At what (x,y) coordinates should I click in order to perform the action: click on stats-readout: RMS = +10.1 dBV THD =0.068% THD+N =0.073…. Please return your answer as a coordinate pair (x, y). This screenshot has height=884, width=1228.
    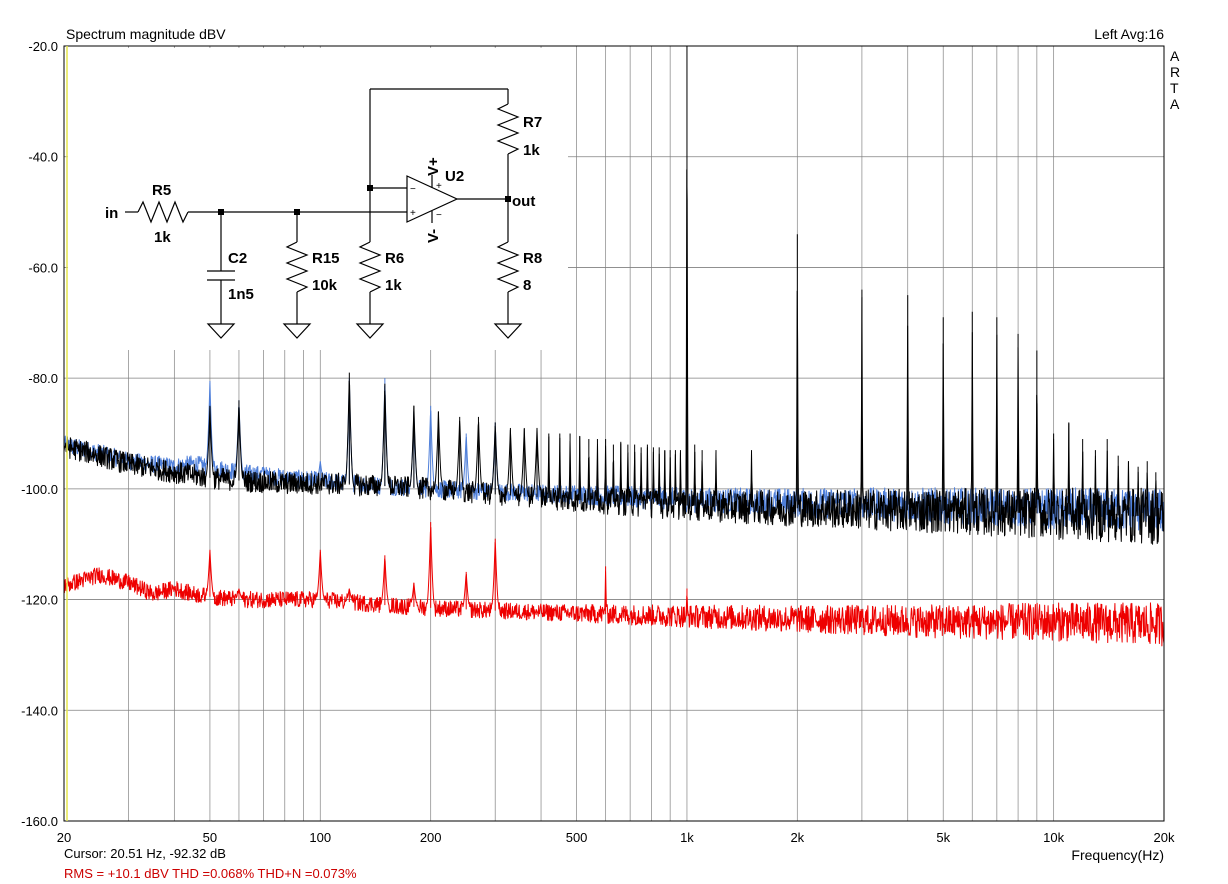
    Looking at the image, I should click on (210, 873).